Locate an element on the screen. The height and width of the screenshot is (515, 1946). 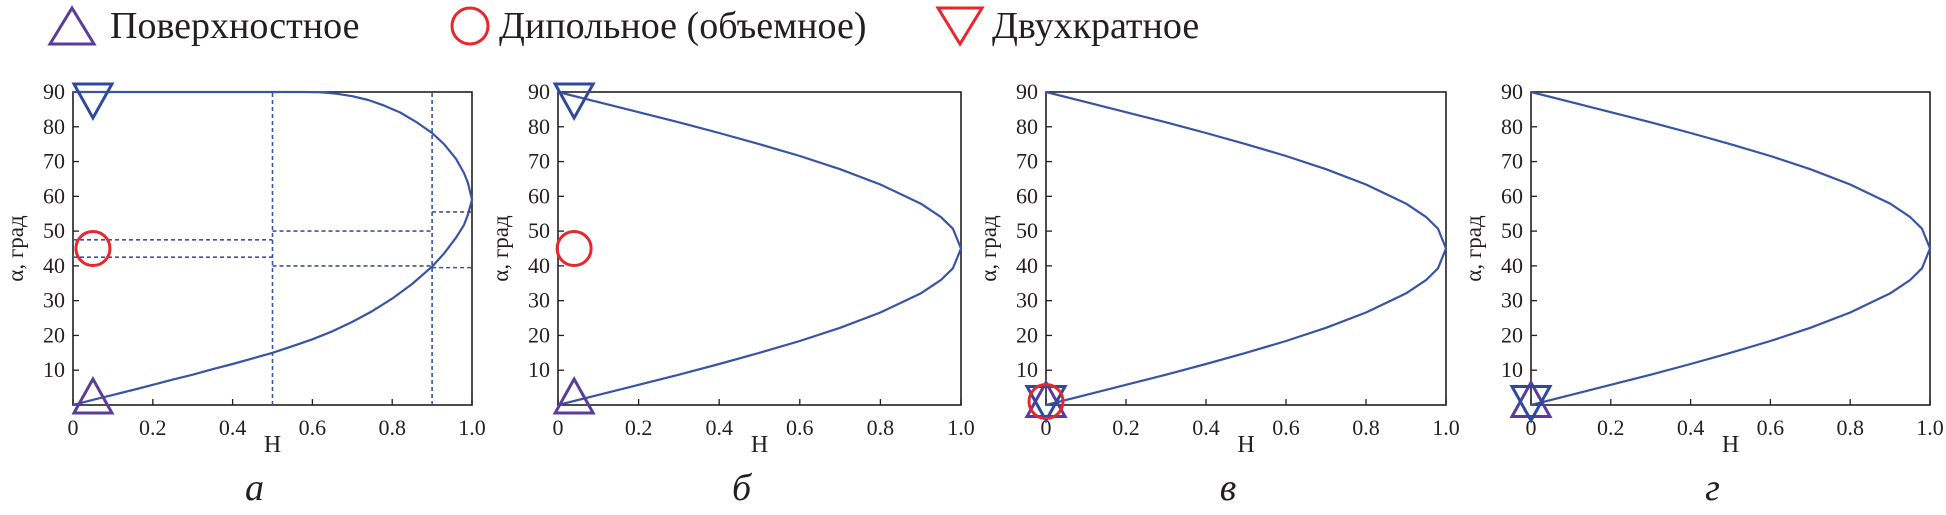
legend-label-surface: Поверхностное is located at coordinates (235, 26).